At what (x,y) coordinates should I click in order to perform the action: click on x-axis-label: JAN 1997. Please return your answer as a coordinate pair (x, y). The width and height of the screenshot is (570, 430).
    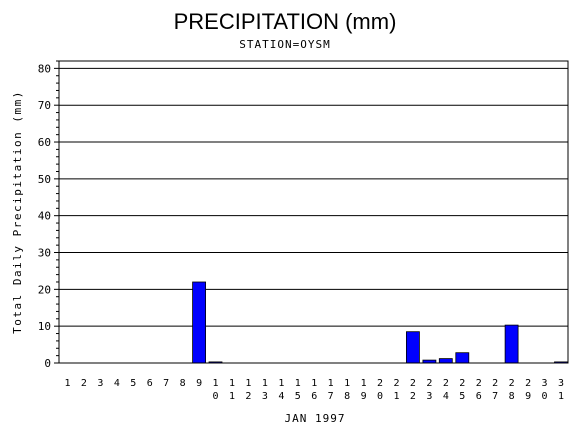
    Looking at the image, I should click on (315, 418).